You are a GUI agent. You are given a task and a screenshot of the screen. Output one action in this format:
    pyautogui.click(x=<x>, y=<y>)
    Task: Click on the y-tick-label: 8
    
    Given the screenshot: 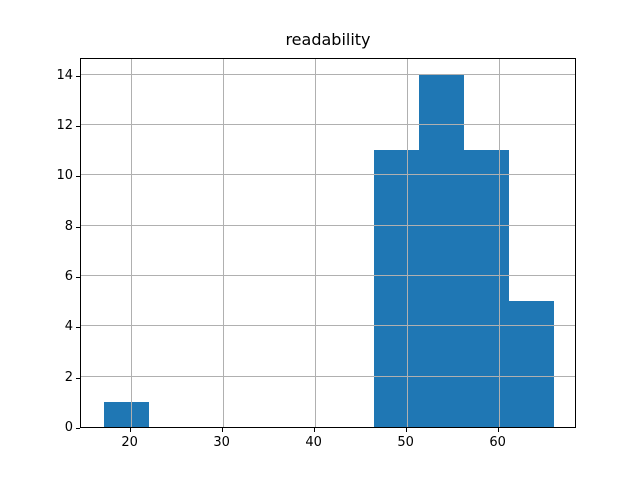 What is the action you would take?
    pyautogui.click(x=68, y=226)
    